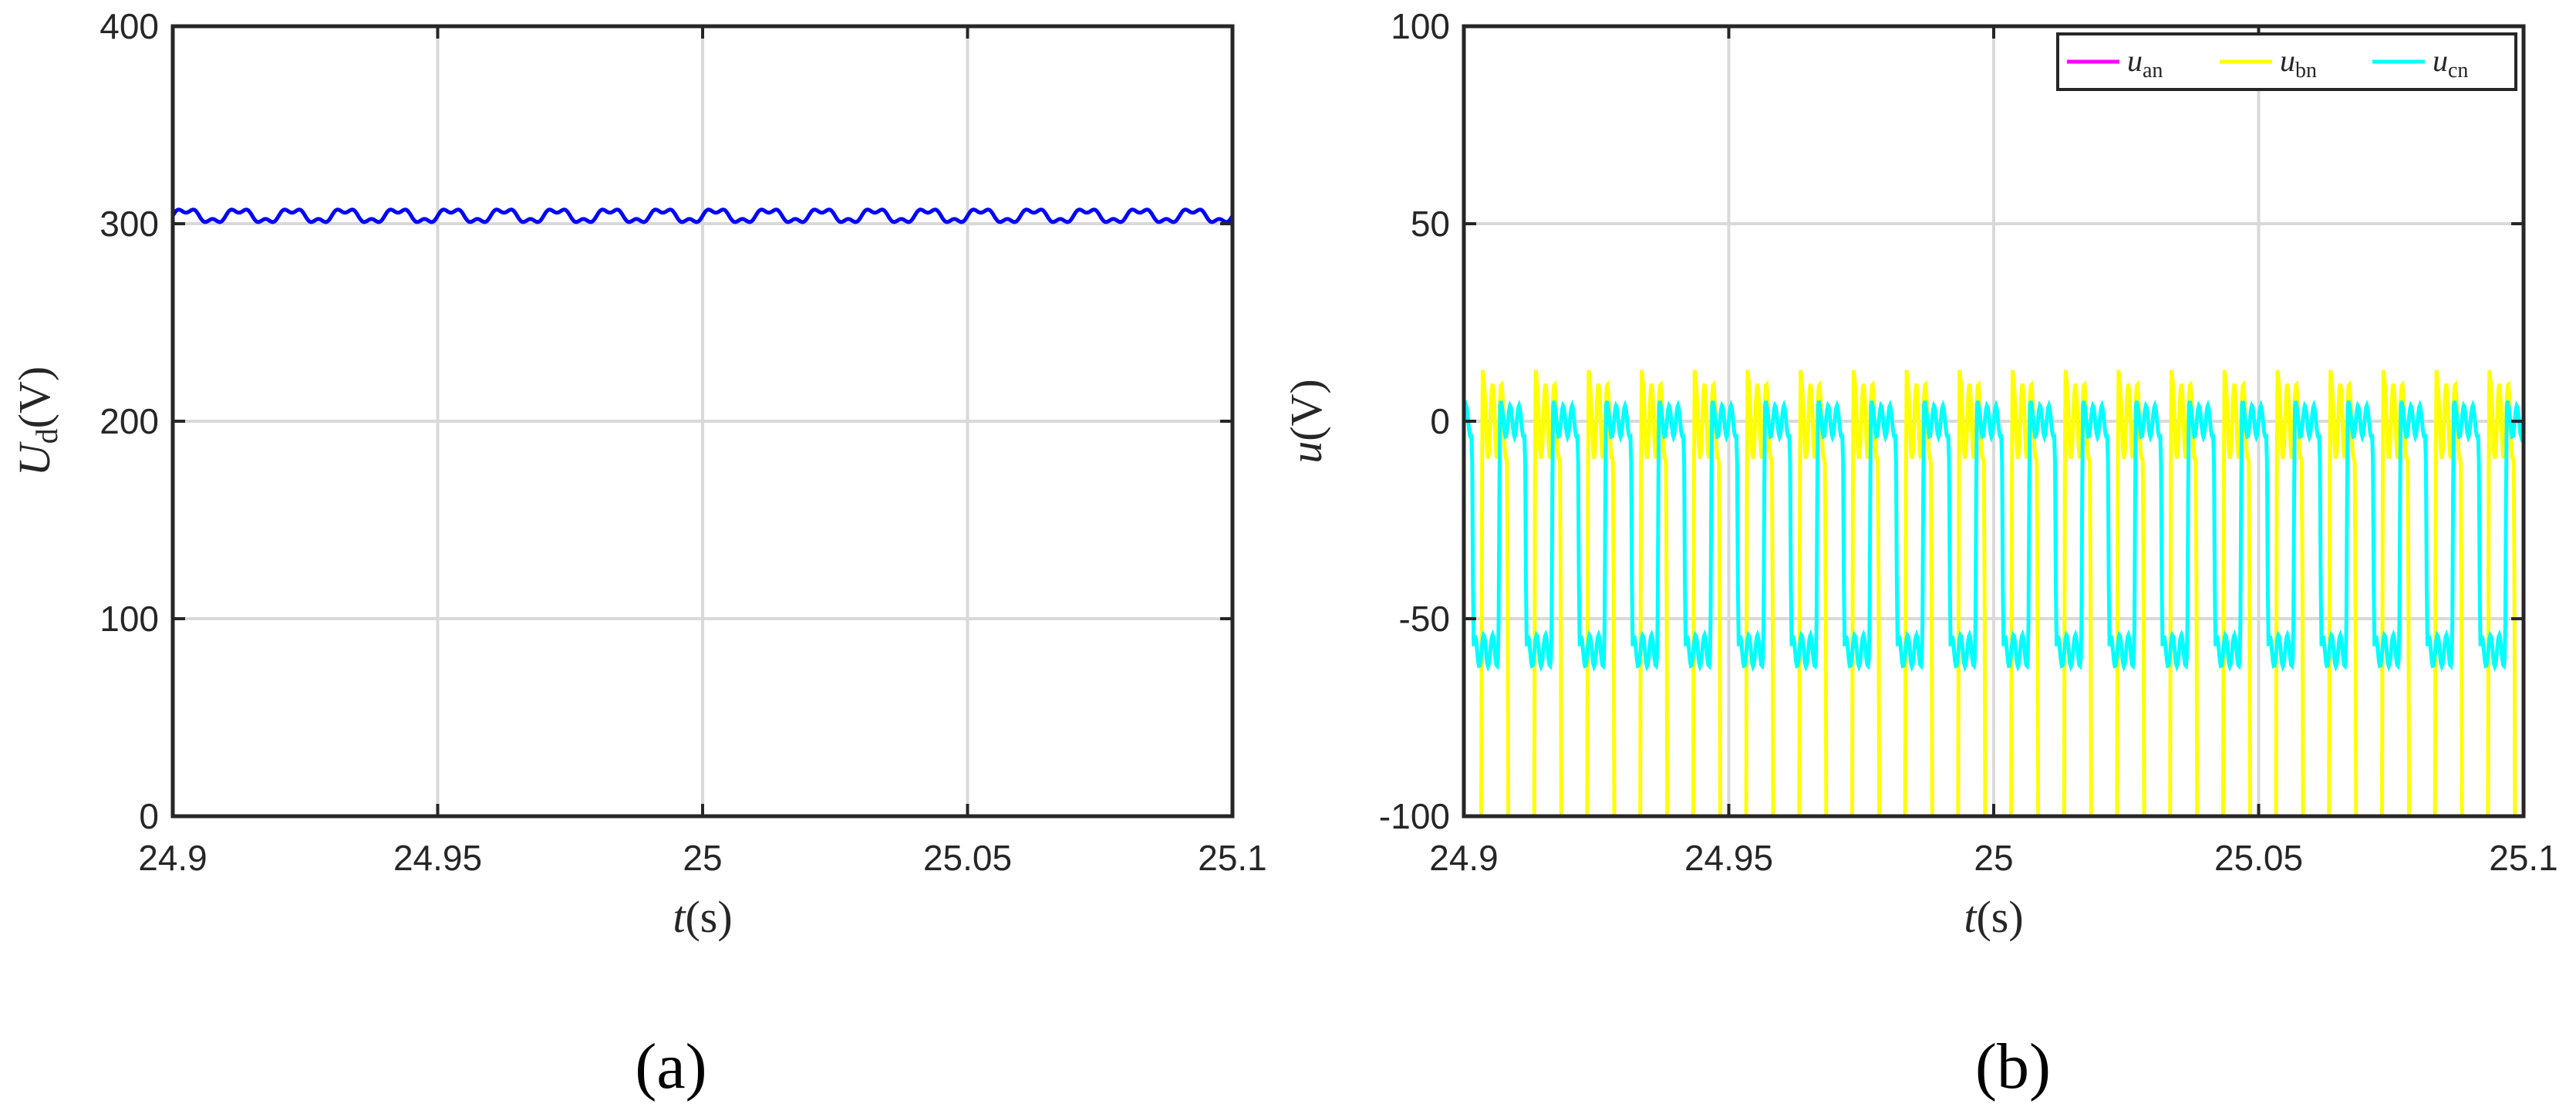 The height and width of the screenshot is (1114, 2576). What do you see at coordinates (1430, 224) in the screenshot?
I see `y-tick-label: 50` at bounding box center [1430, 224].